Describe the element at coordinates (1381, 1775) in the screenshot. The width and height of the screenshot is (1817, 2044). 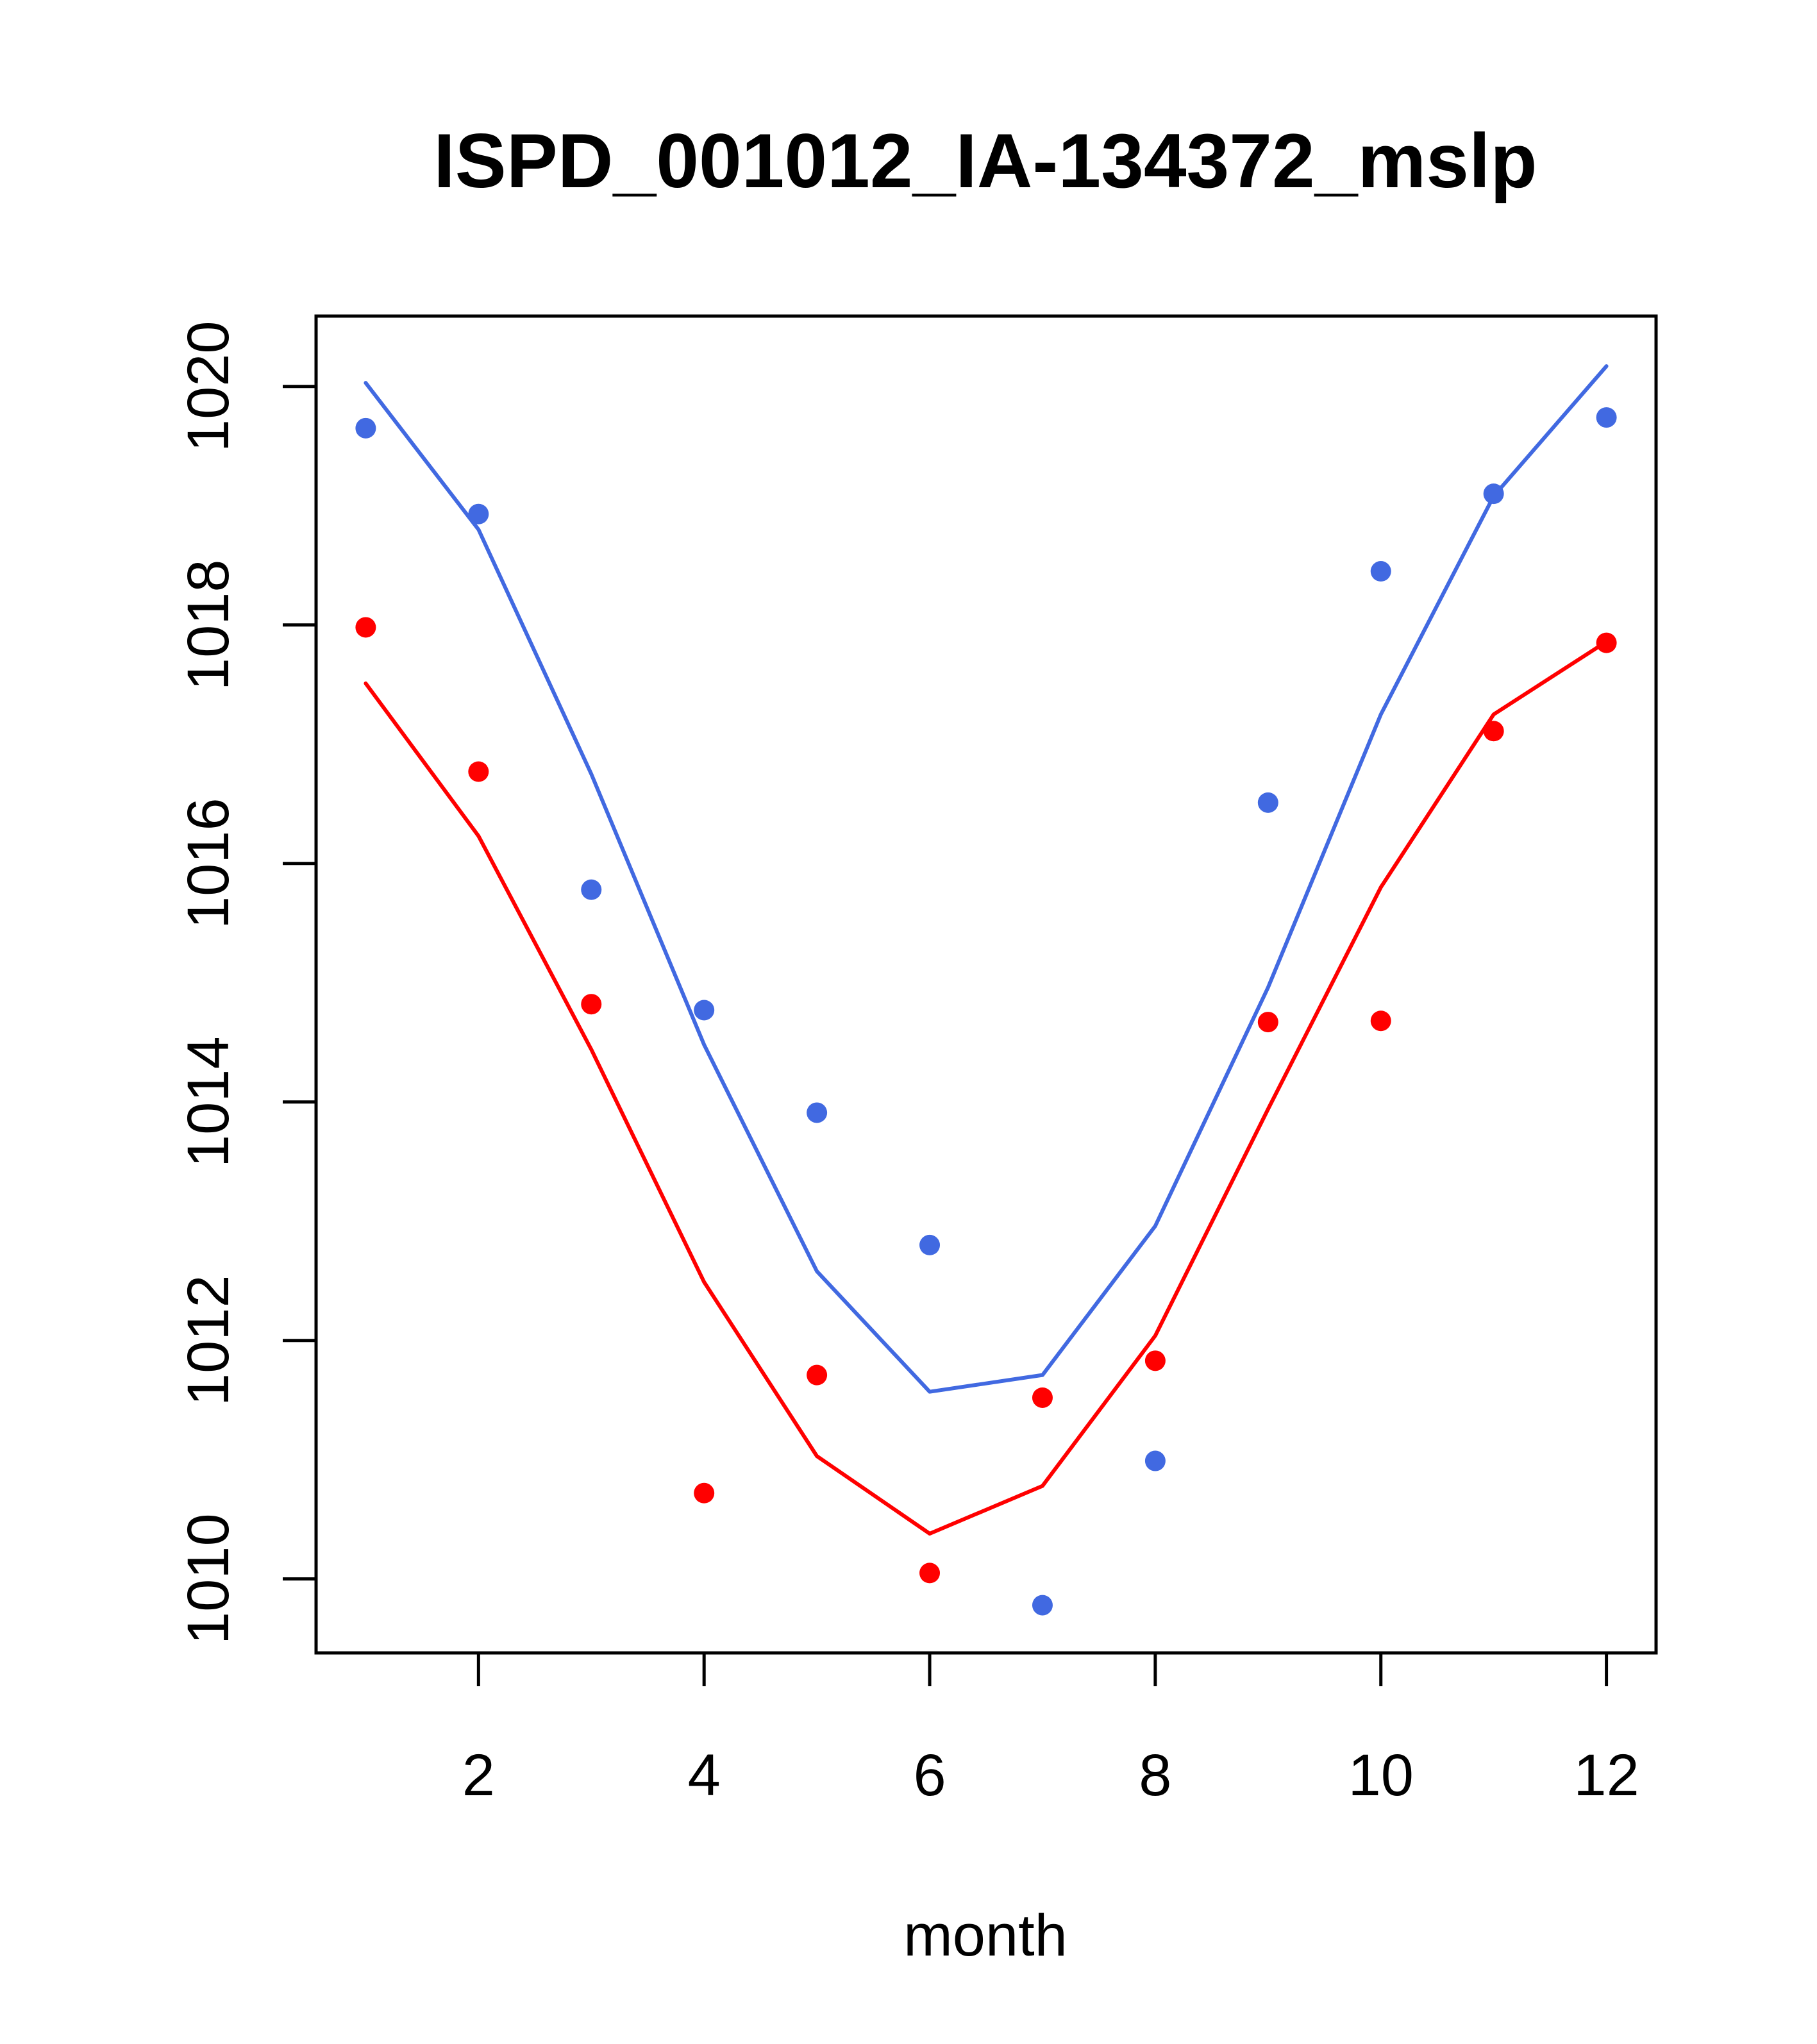
I see `x-tick-label: 10` at that location.